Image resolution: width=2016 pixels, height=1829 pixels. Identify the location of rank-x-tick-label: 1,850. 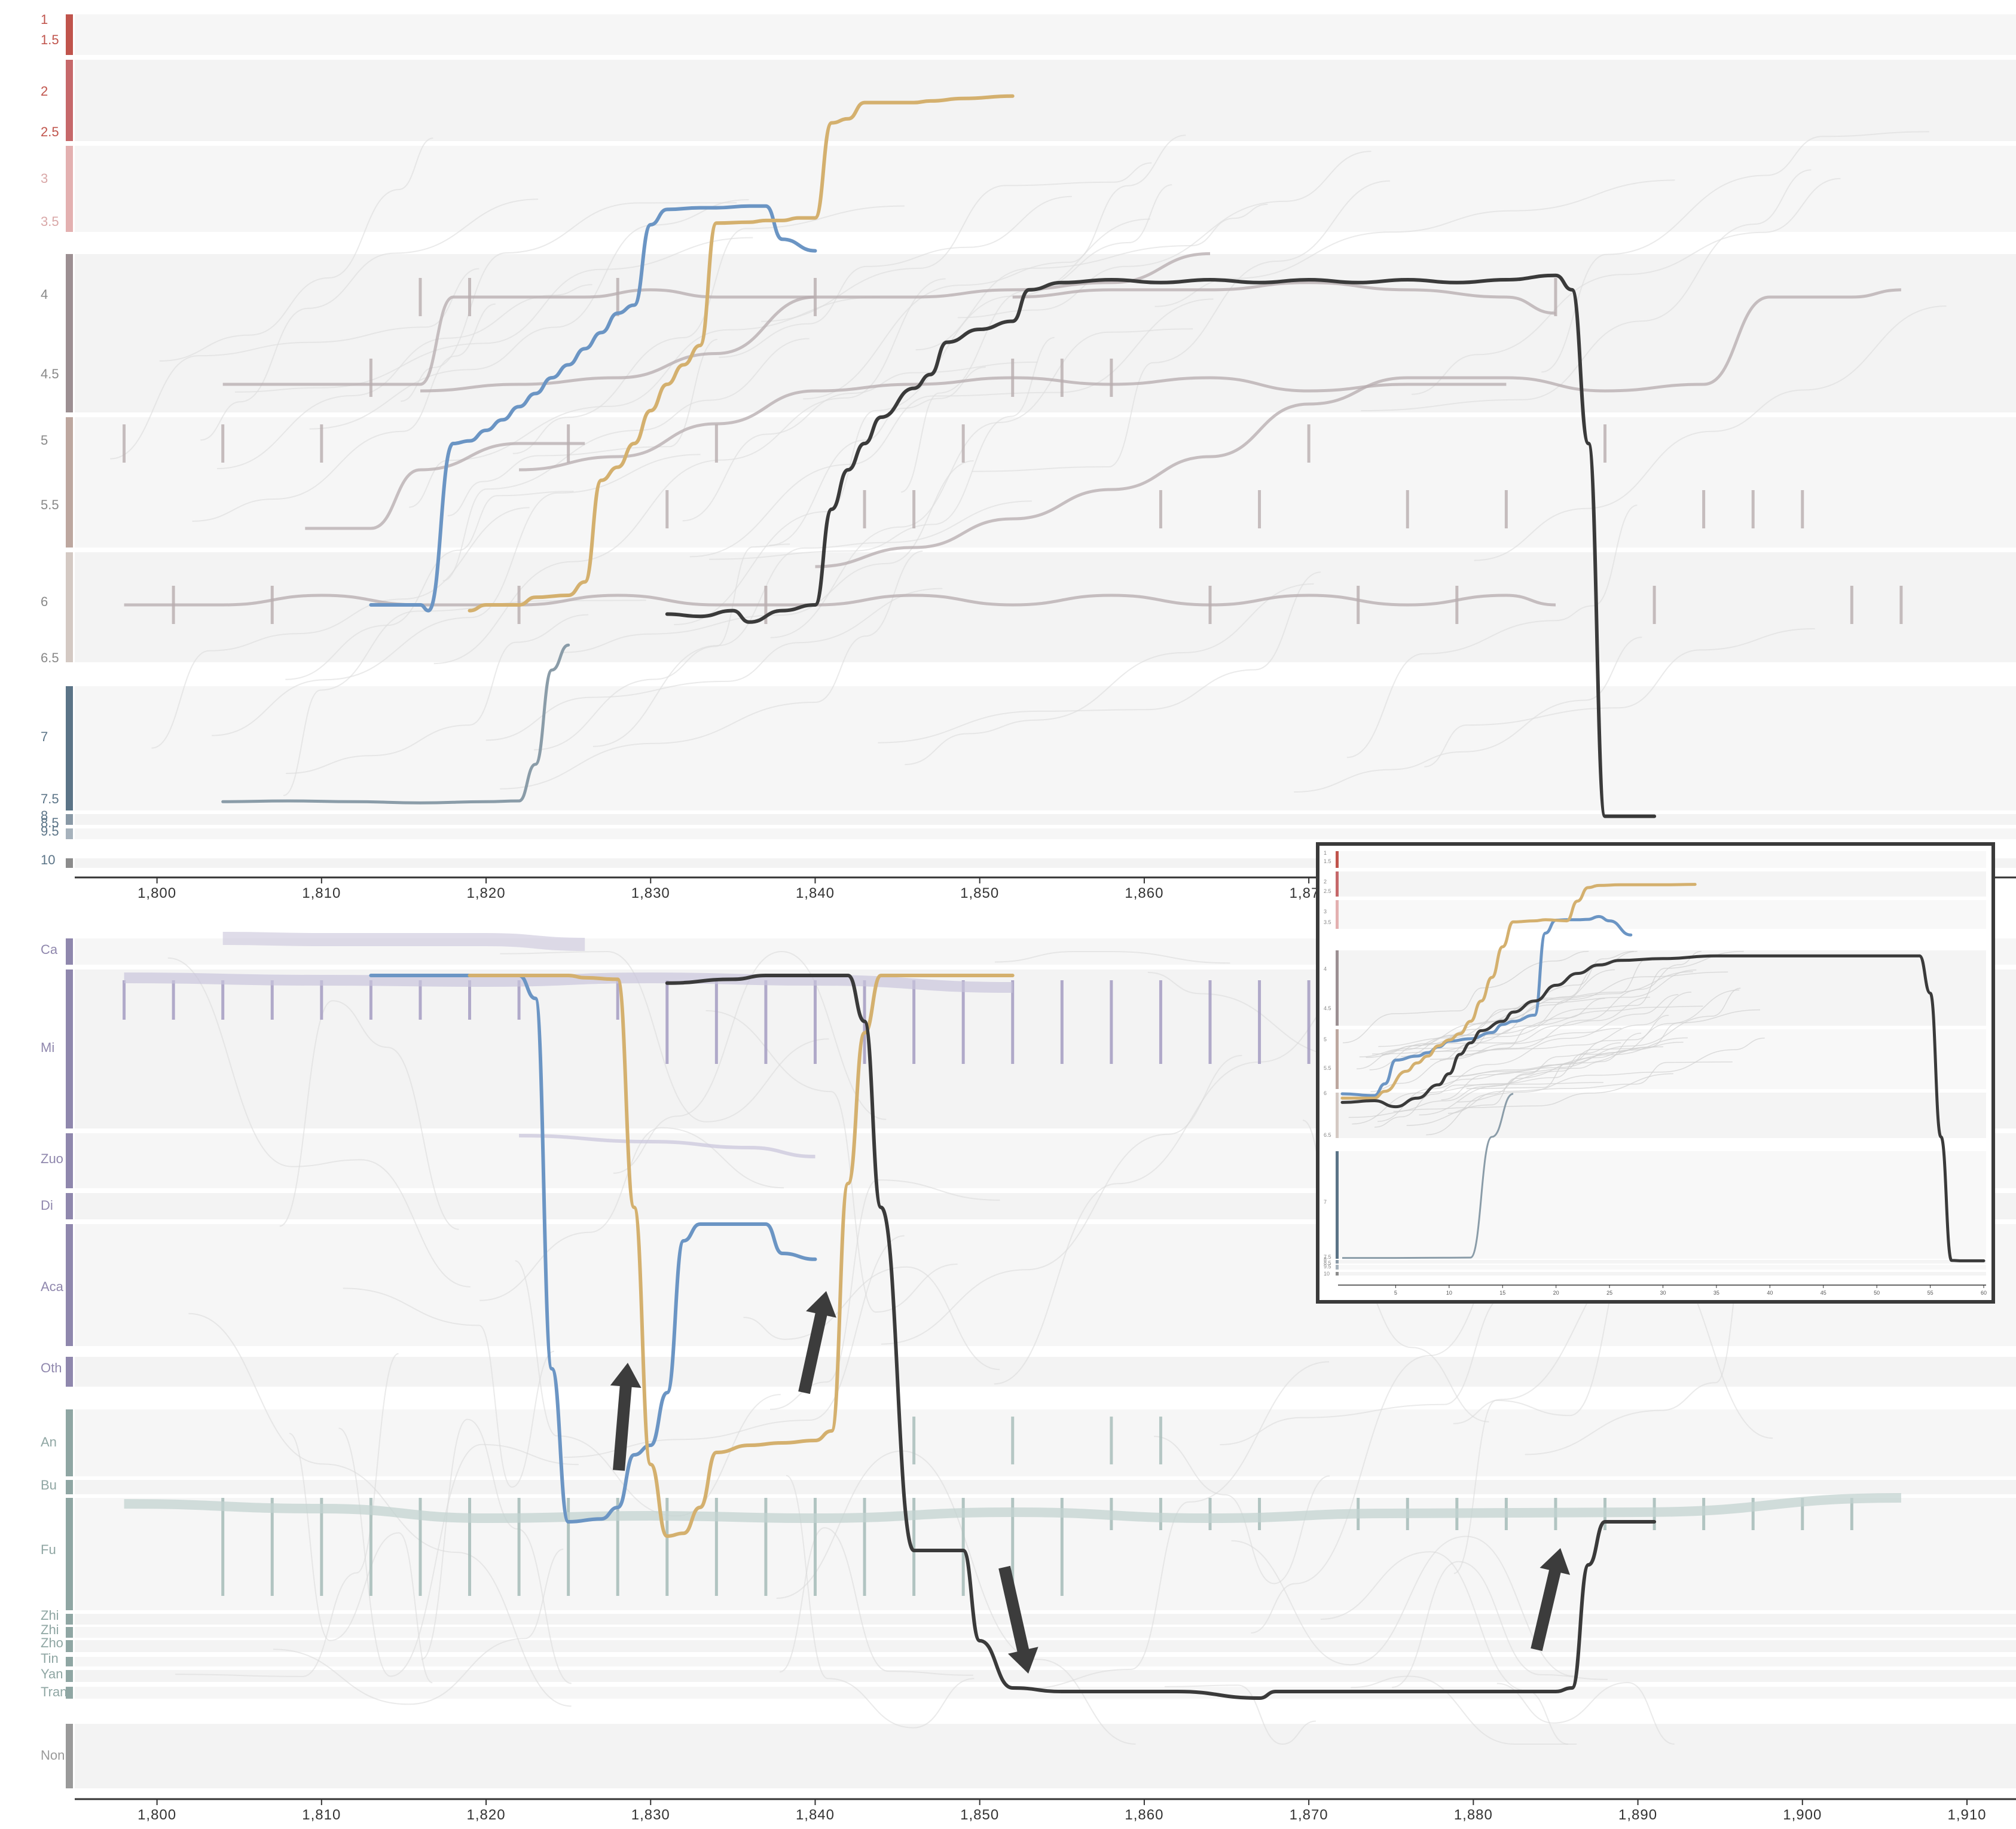
(979, 893).